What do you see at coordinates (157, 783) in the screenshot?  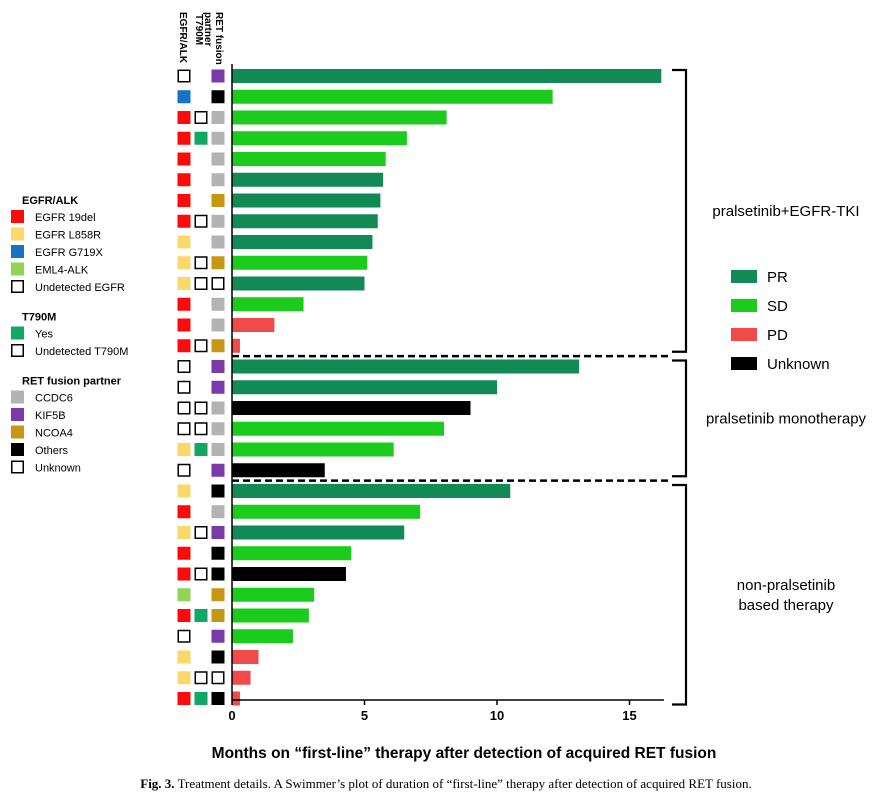 I see `caption-prefix: Fig. 3.` at bounding box center [157, 783].